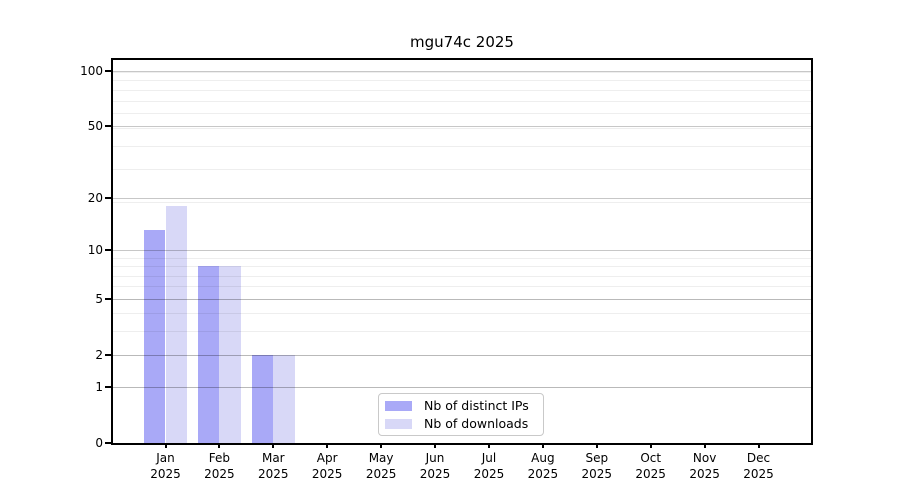 This screenshot has height=500, width=900. What do you see at coordinates (543, 458) in the screenshot?
I see `x-tick-month: Aug` at bounding box center [543, 458].